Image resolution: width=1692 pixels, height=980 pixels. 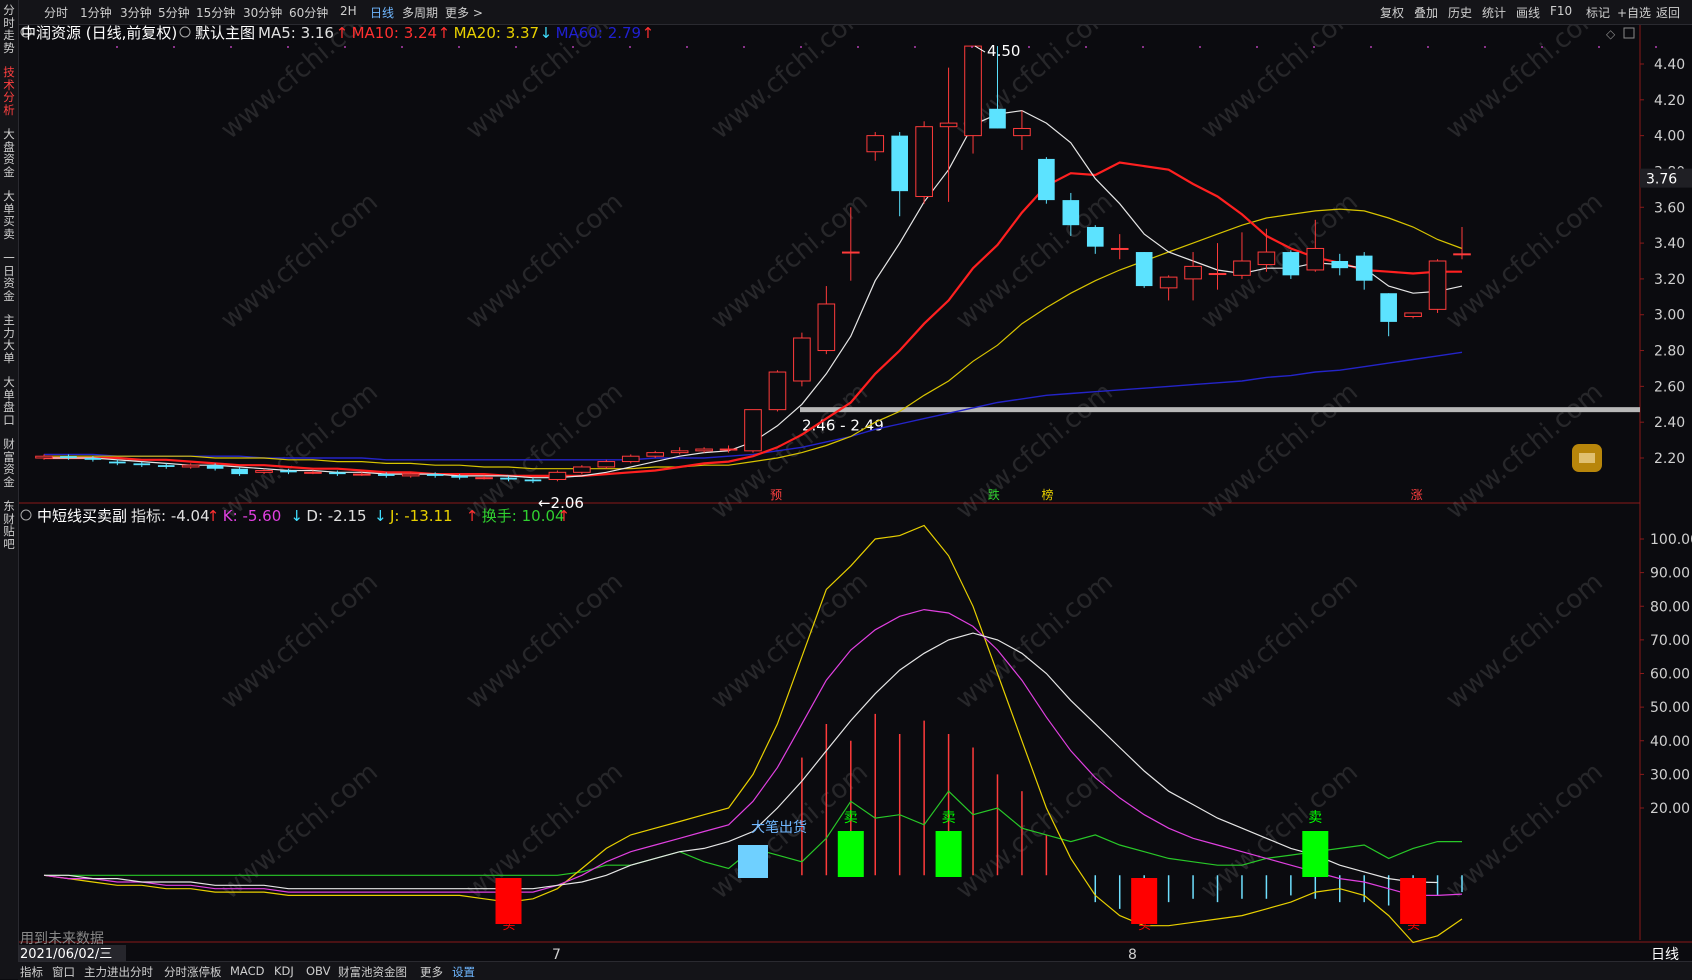 What do you see at coordinates (9, 29) in the screenshot?
I see `sidebar-tab-0: 分时走势` at bounding box center [9, 29].